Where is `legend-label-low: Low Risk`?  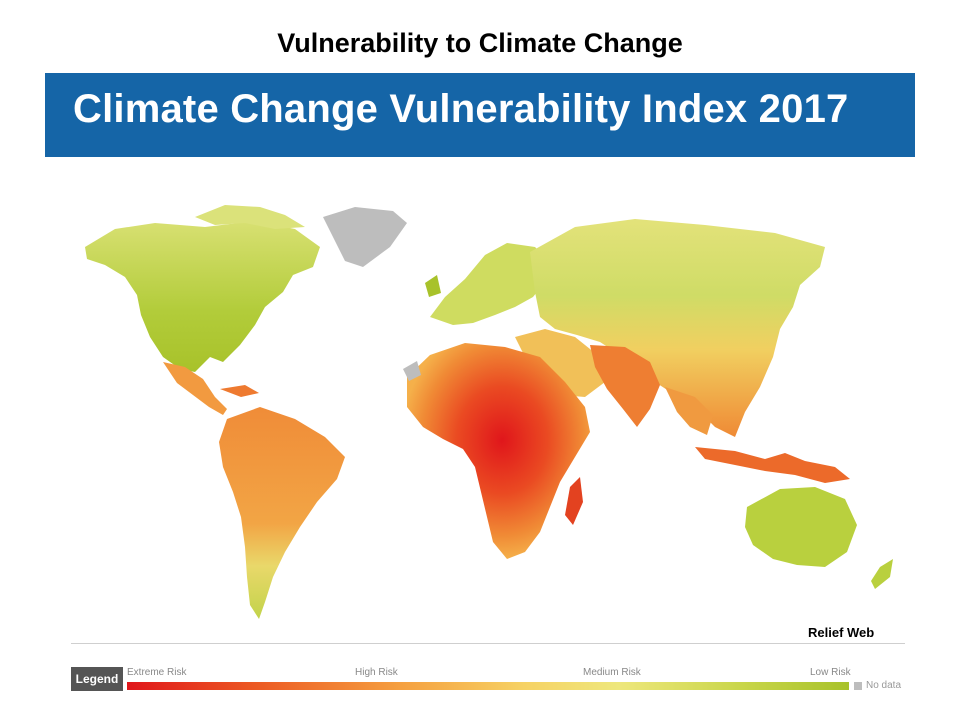
legend-label-low: Low Risk is located at coordinates (830, 672).